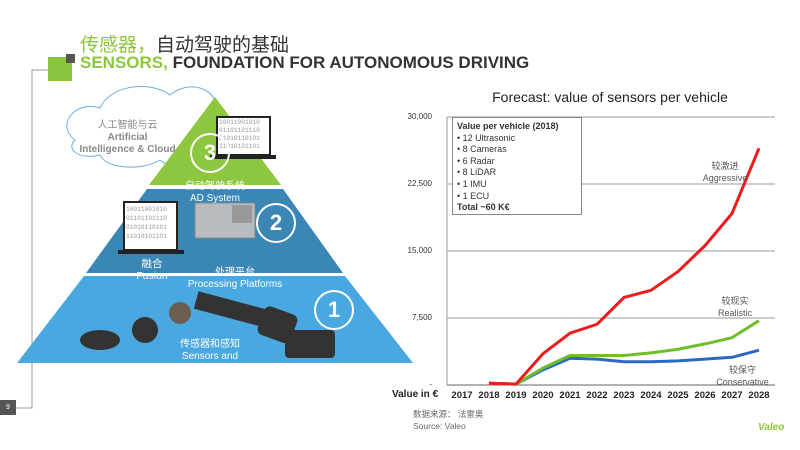 The width and height of the screenshot is (800, 450). Describe the element at coordinates (610, 97) in the screenshot. I see `chart-title: Forecast: value of sensors per vehicle` at that location.